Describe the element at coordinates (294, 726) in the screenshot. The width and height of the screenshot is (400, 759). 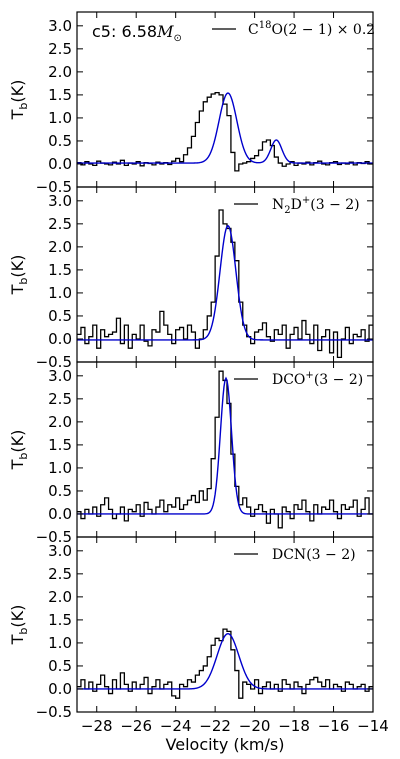
I see `x-tick-label: −18` at that location.